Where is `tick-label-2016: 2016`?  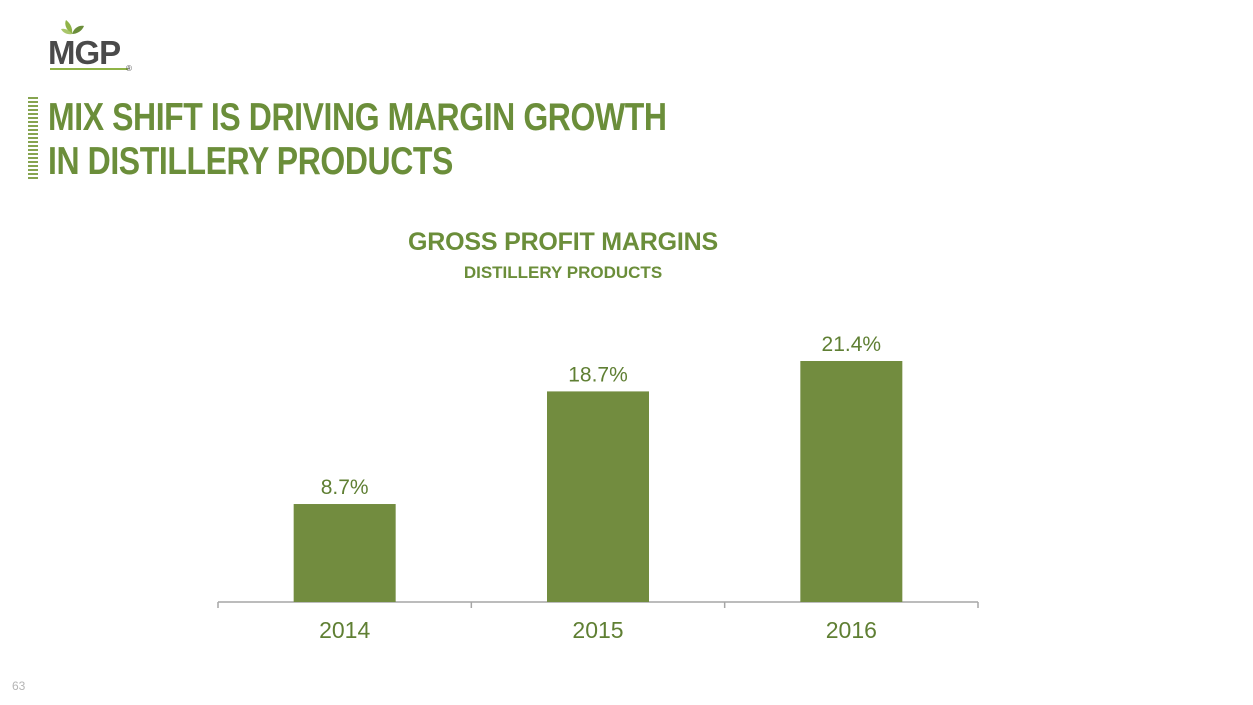 tick-label-2016: 2016 is located at coordinates (851, 630).